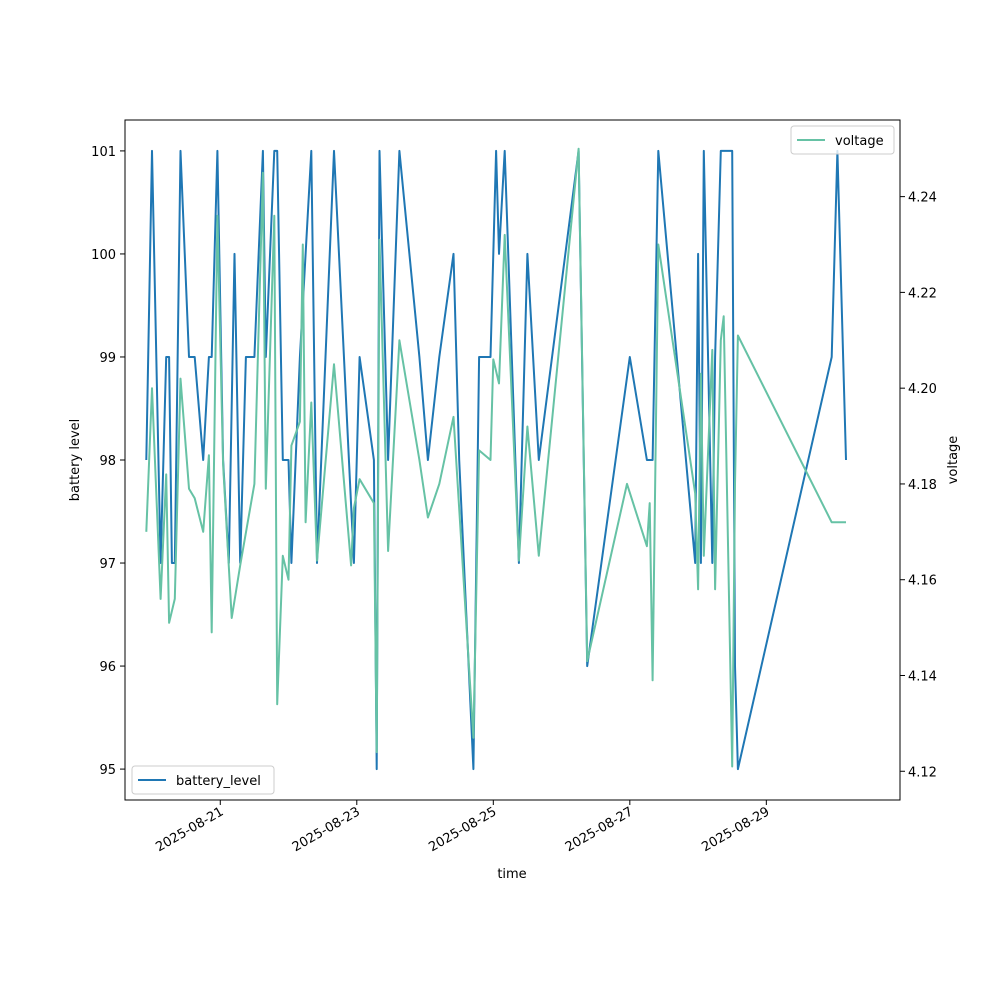 The image size is (1000, 1000). I want to click on right-y-axis-ticks: 4.12 4.14 4.16 4.18 4.20 4.22 4.24, so click(918, 485).